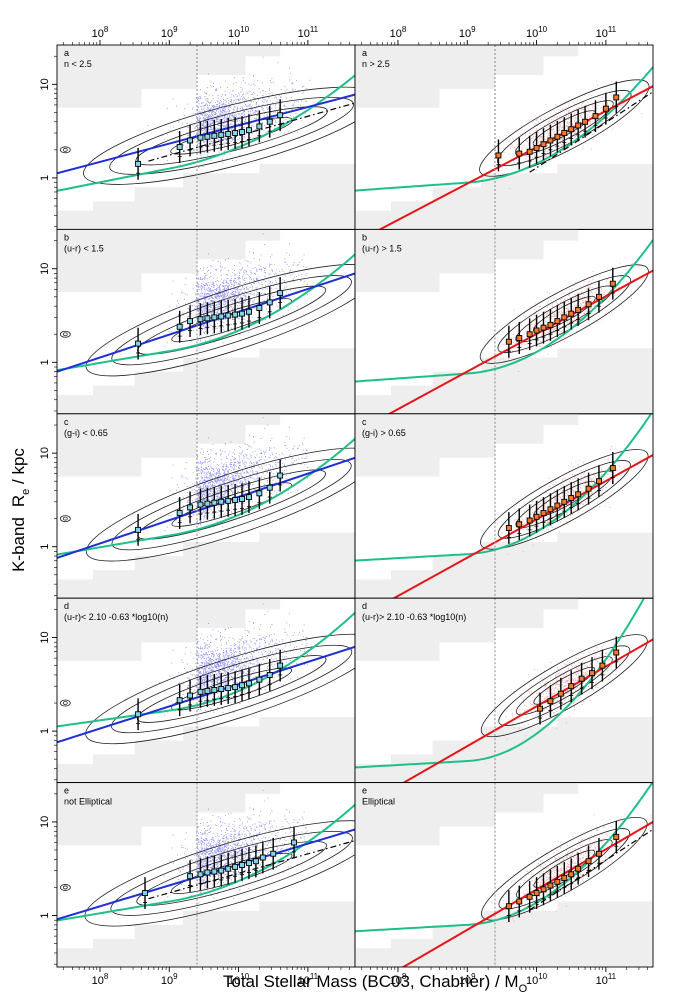 Image resolution: width=700 pixels, height=1000 pixels. What do you see at coordinates (169, 445) in the screenshot?
I see `excluded-region-top` at bounding box center [169, 445].